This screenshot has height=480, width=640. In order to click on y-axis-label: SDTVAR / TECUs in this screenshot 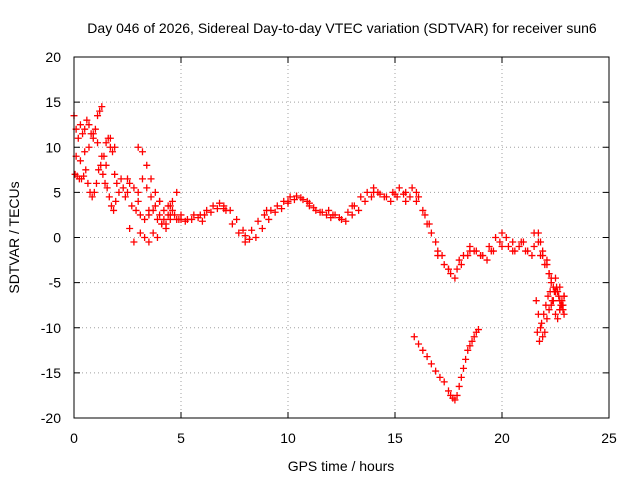, I will do `click(14, 237)`.